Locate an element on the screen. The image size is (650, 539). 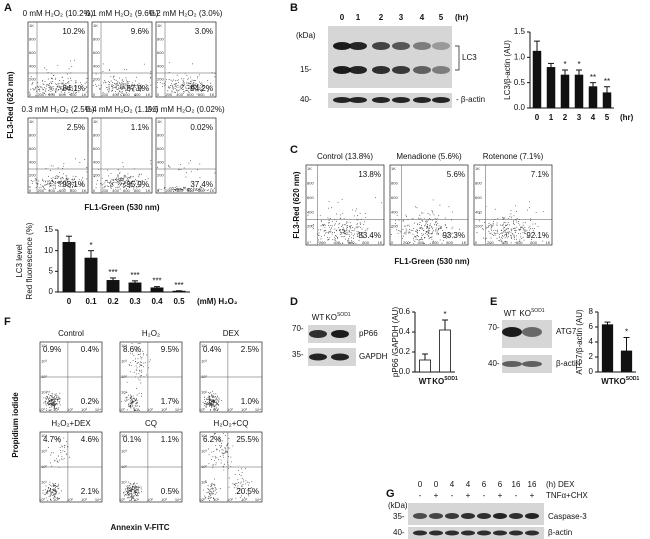
axis-tick-label: 10¹ is located at coordinates (44, 392).